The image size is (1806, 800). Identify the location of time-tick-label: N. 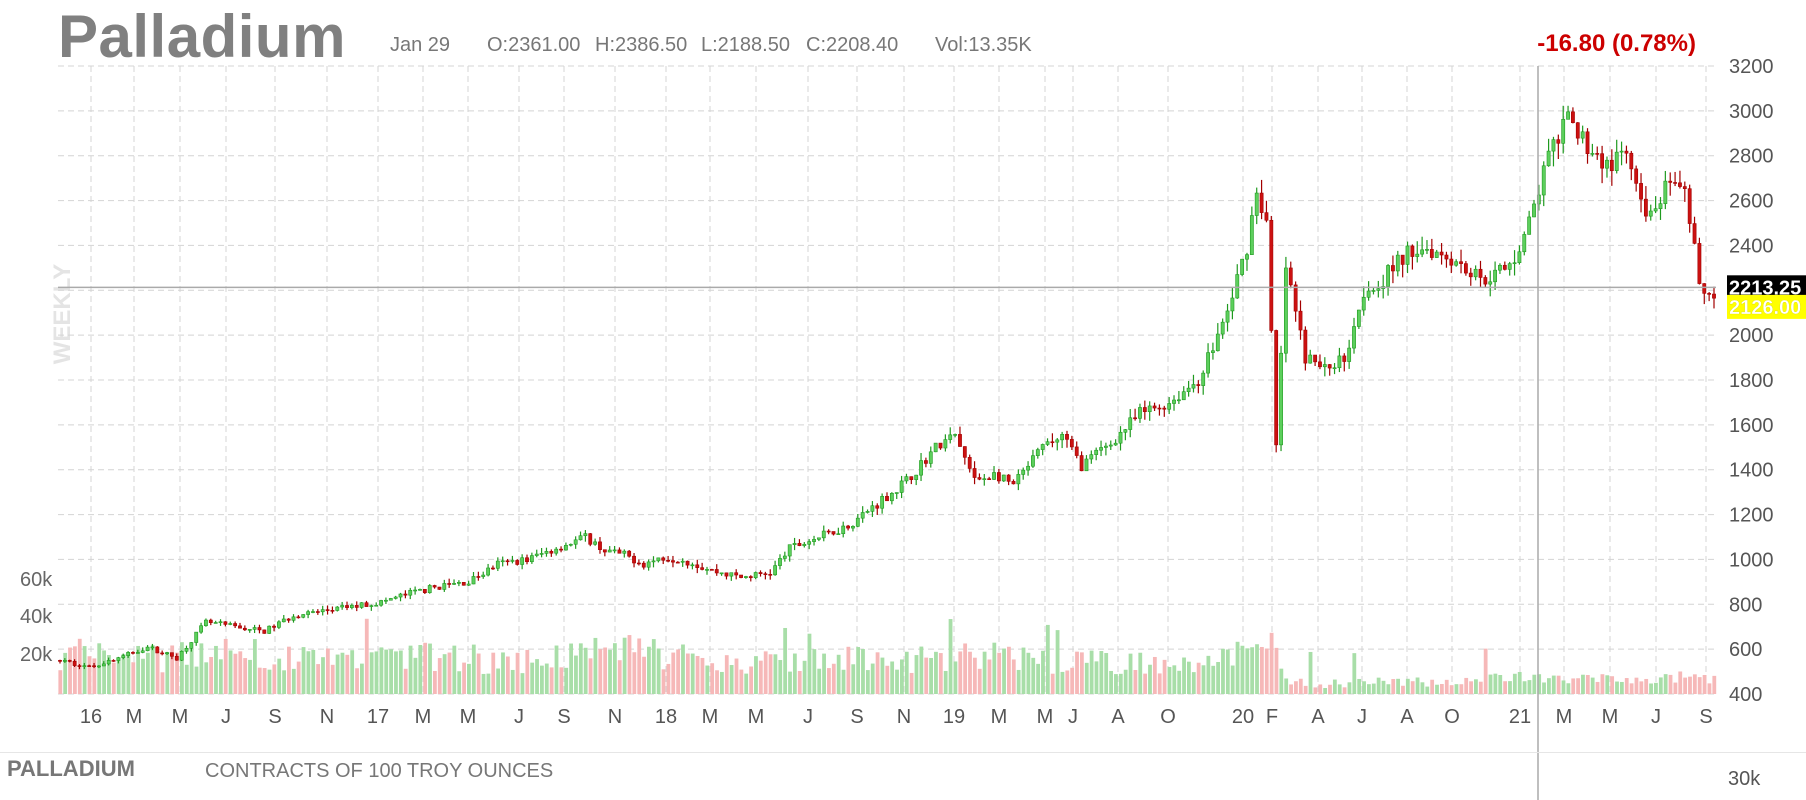
(904, 717).